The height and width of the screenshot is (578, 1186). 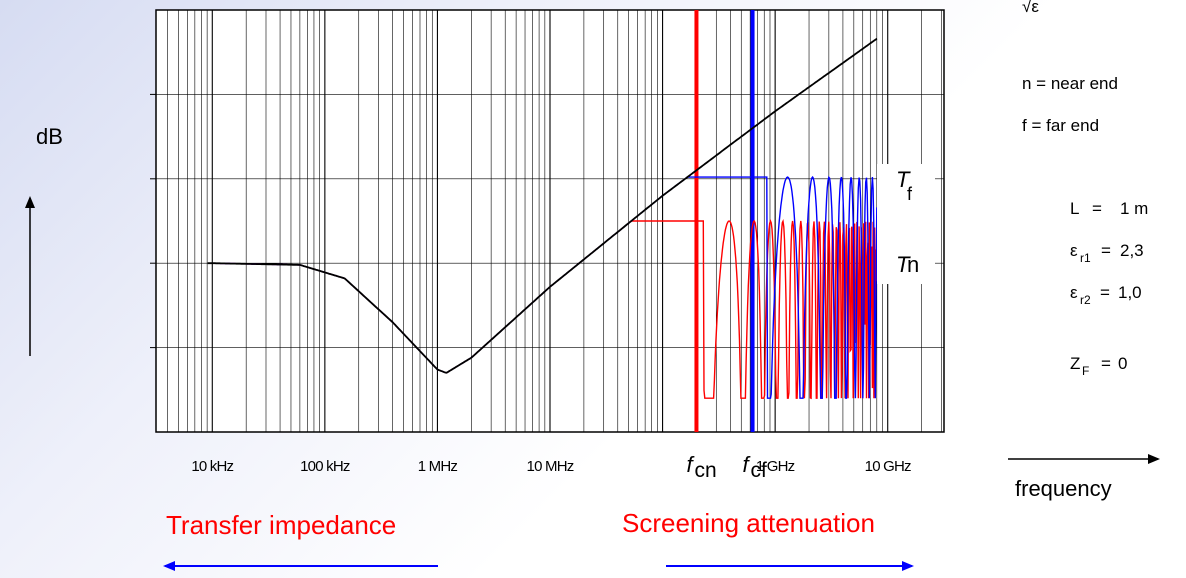 I want to click on marker-label-cf: f, so click(x=747, y=464).